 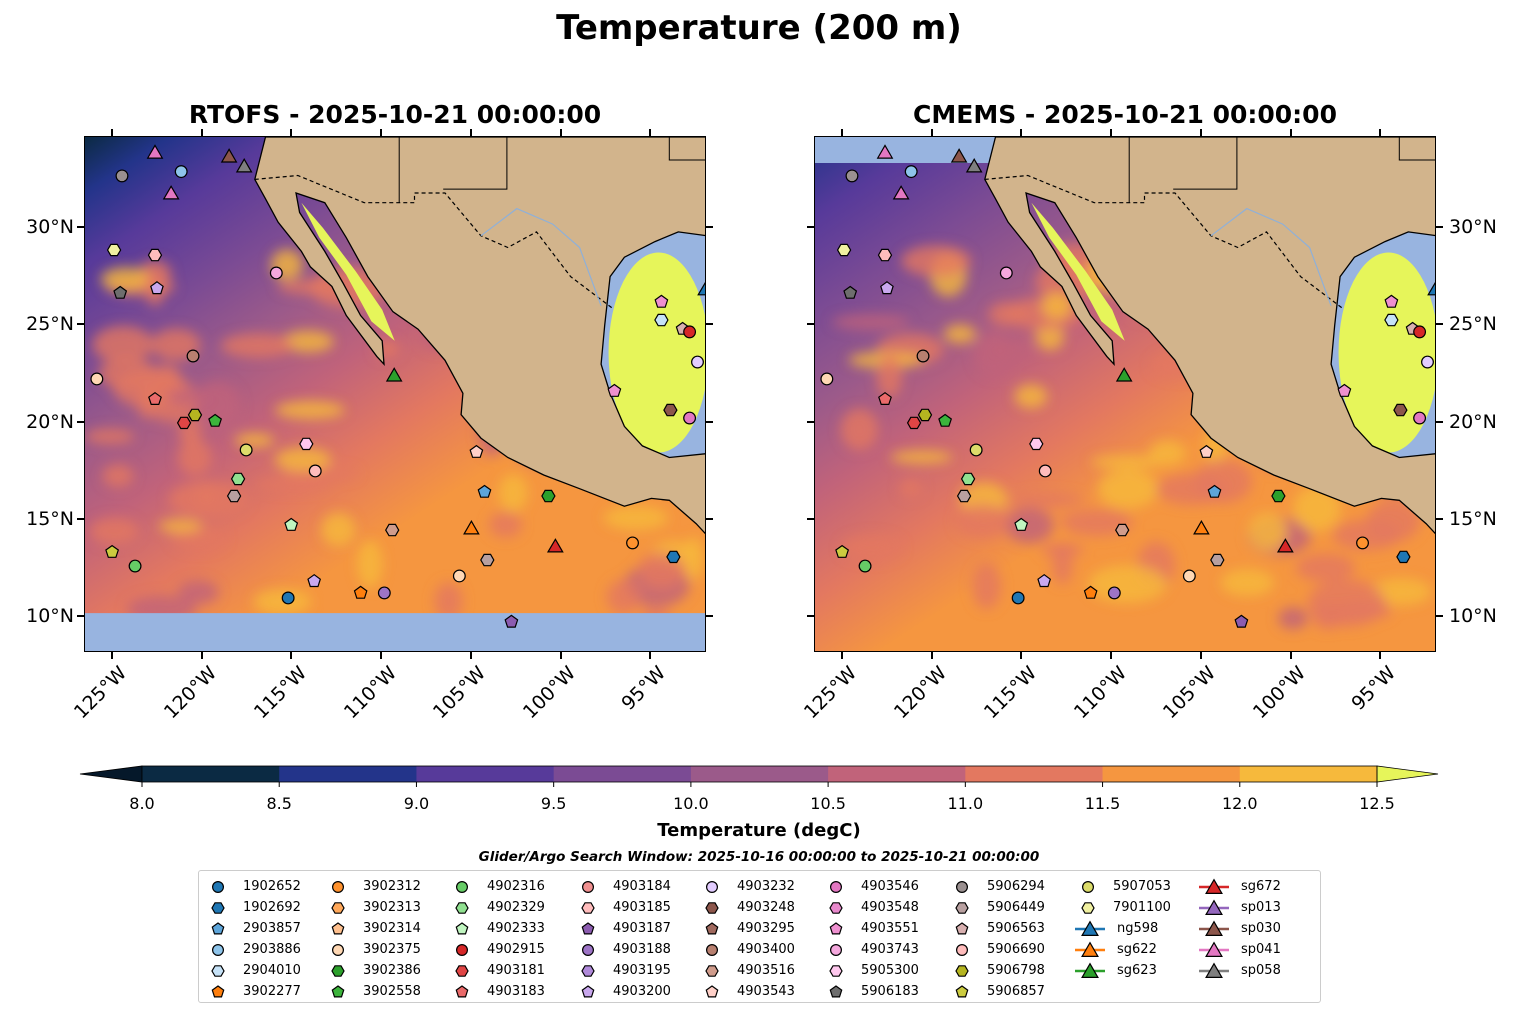 What do you see at coordinates (555, 545) in the screenshot?
I see `marker-sg672` at bounding box center [555, 545].